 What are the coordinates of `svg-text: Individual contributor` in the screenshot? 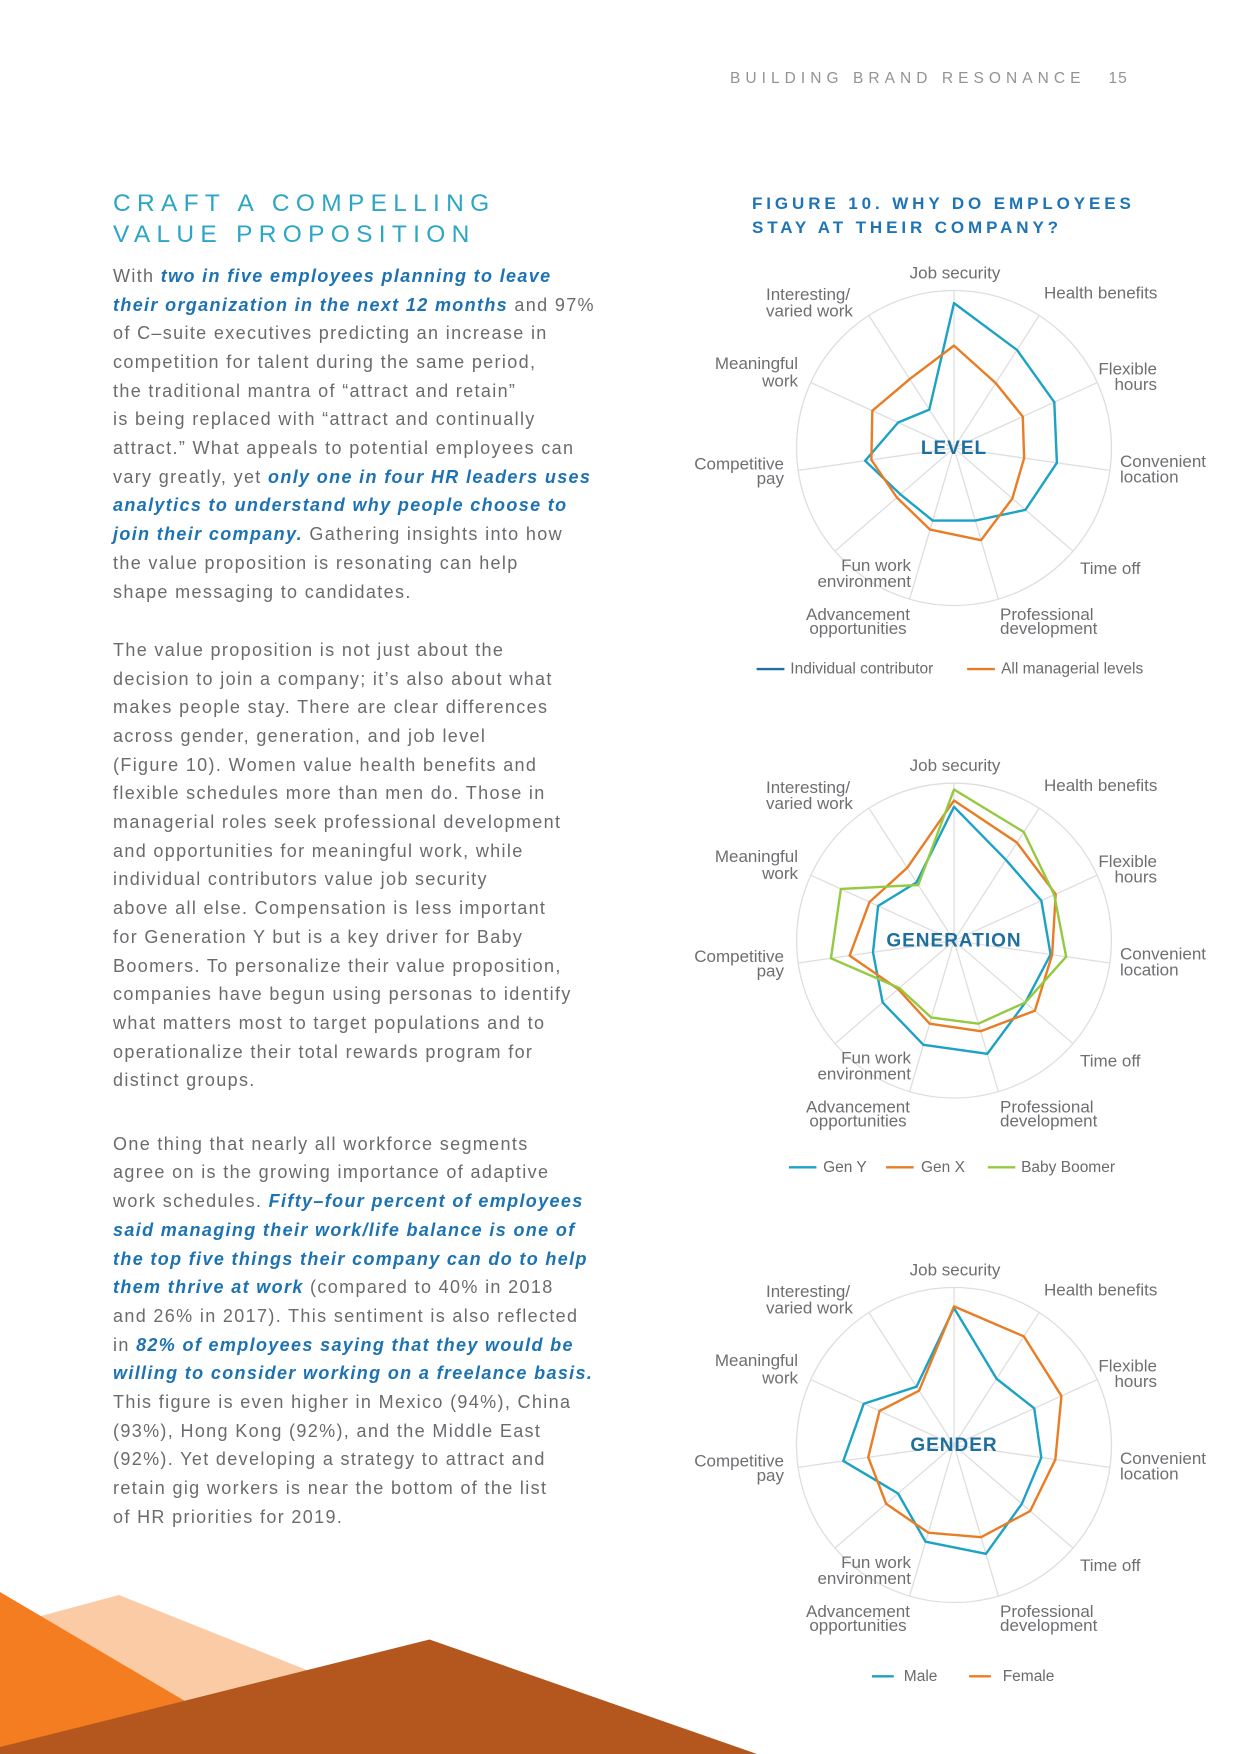 It's located at (861, 669).